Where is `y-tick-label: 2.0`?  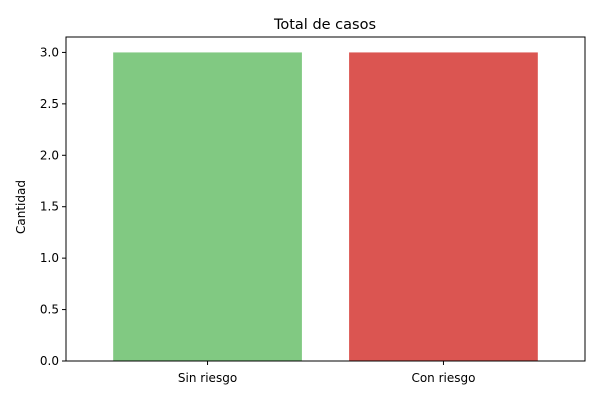 y-tick-label: 2.0 is located at coordinates (49, 155).